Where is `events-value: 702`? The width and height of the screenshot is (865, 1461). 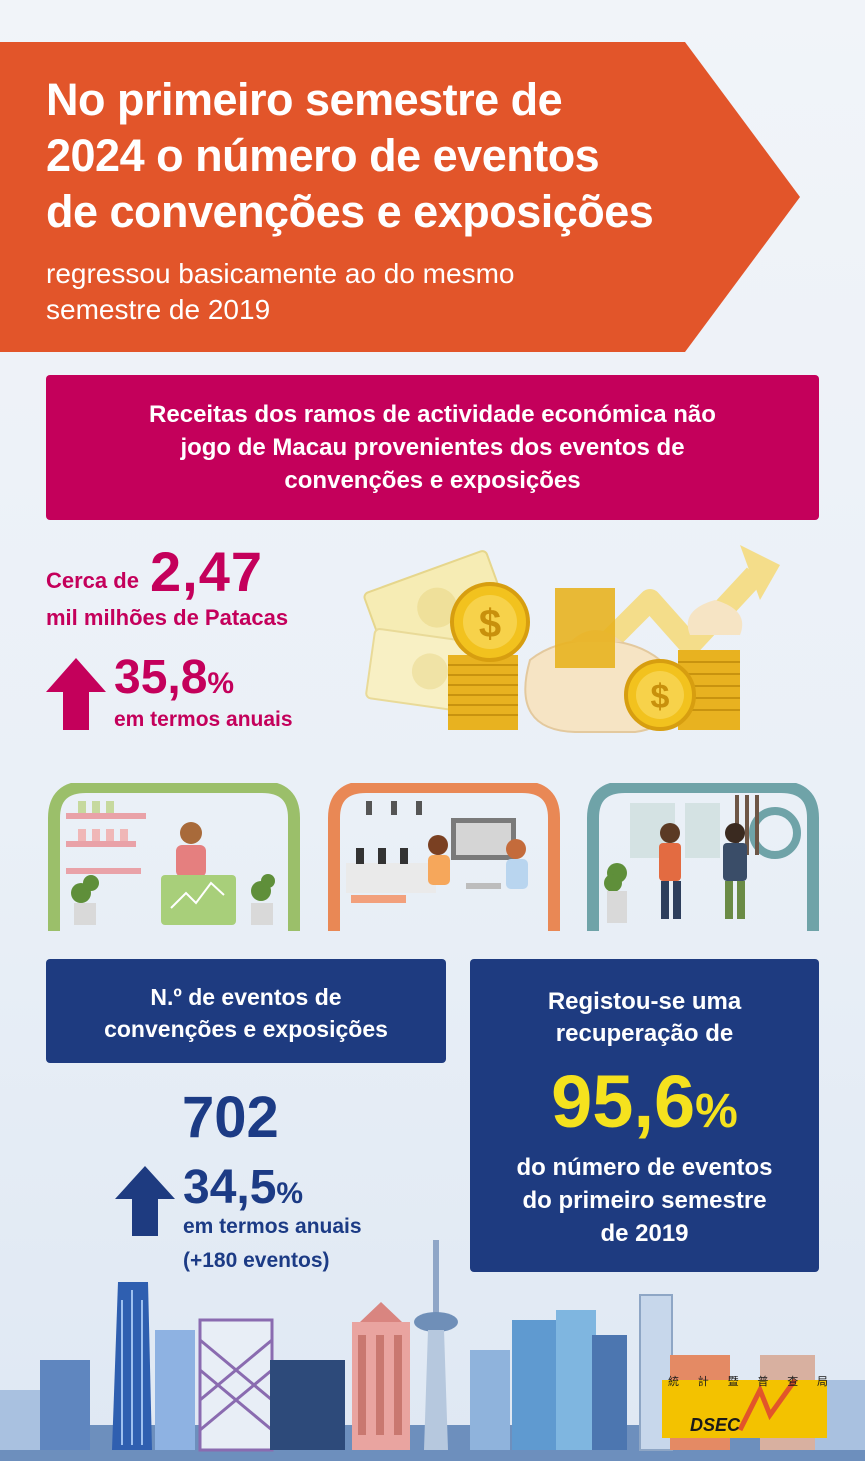 events-value: 702 is located at coordinates (230, 1117).